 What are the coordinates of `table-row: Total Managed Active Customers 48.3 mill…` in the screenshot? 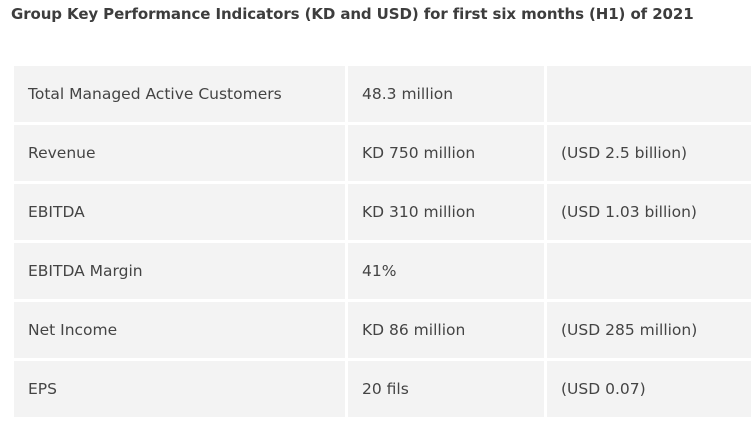 It's located at (382, 94).